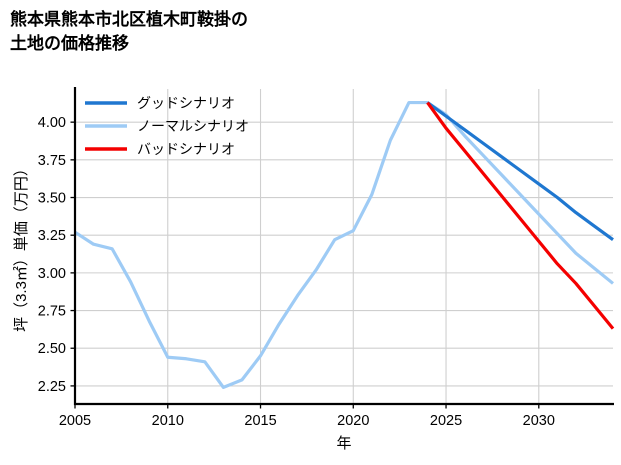 Image resolution: width=621 pixels, height=465 pixels. What do you see at coordinates (21, 246) in the screenshot?
I see `y-axis-title: 坪（3.3㎡）単価（万円）` at bounding box center [21, 246].